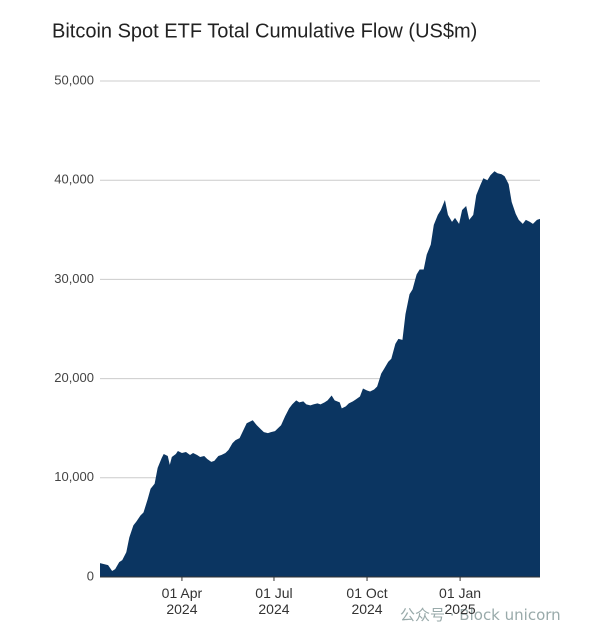 Image resolution: width=600 pixels, height=638 pixels. Describe the element at coordinates (74, 278) in the screenshot. I see `y-tick-label: 30,000` at that location.